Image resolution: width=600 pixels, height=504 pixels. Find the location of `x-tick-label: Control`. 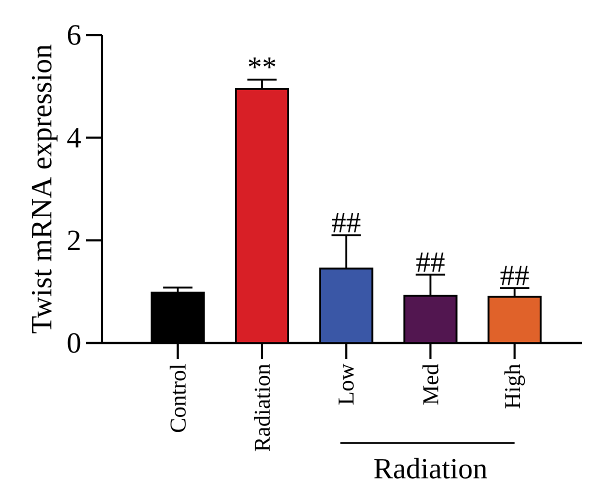

x-tick-label: Control is located at coordinates (178, 398).